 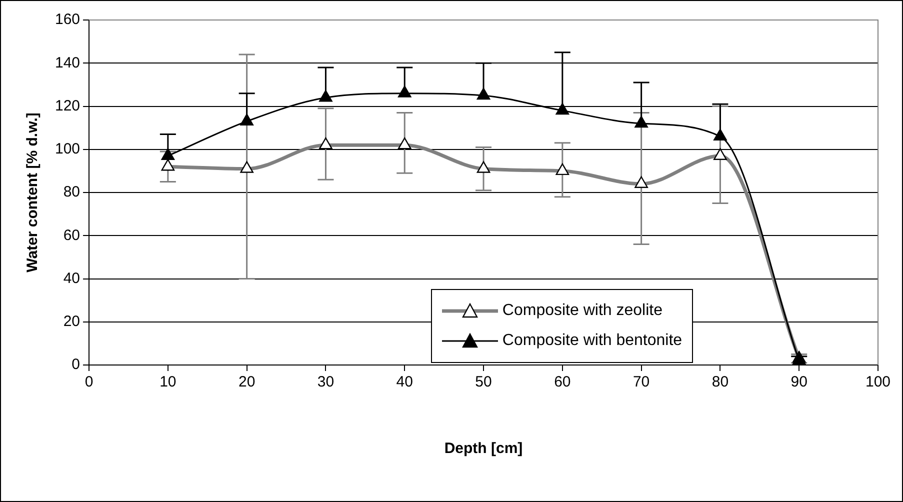 What do you see at coordinates (71, 278) in the screenshot?
I see `y-tick-label: 40` at bounding box center [71, 278].